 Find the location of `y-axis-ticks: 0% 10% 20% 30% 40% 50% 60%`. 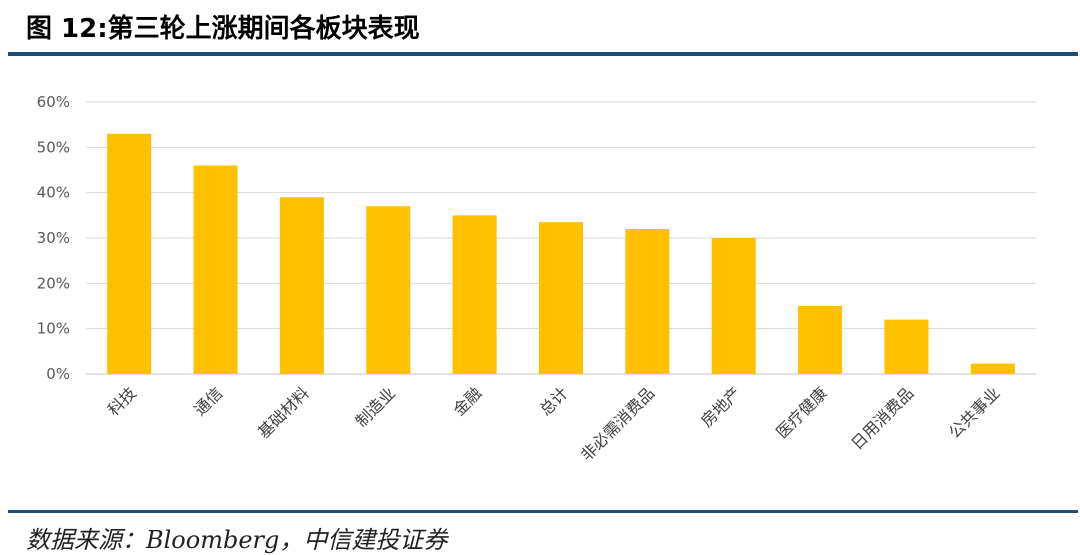

y-axis-ticks: 0% 10% 20% 30% 40% 50% 60% is located at coordinates (53, 238).